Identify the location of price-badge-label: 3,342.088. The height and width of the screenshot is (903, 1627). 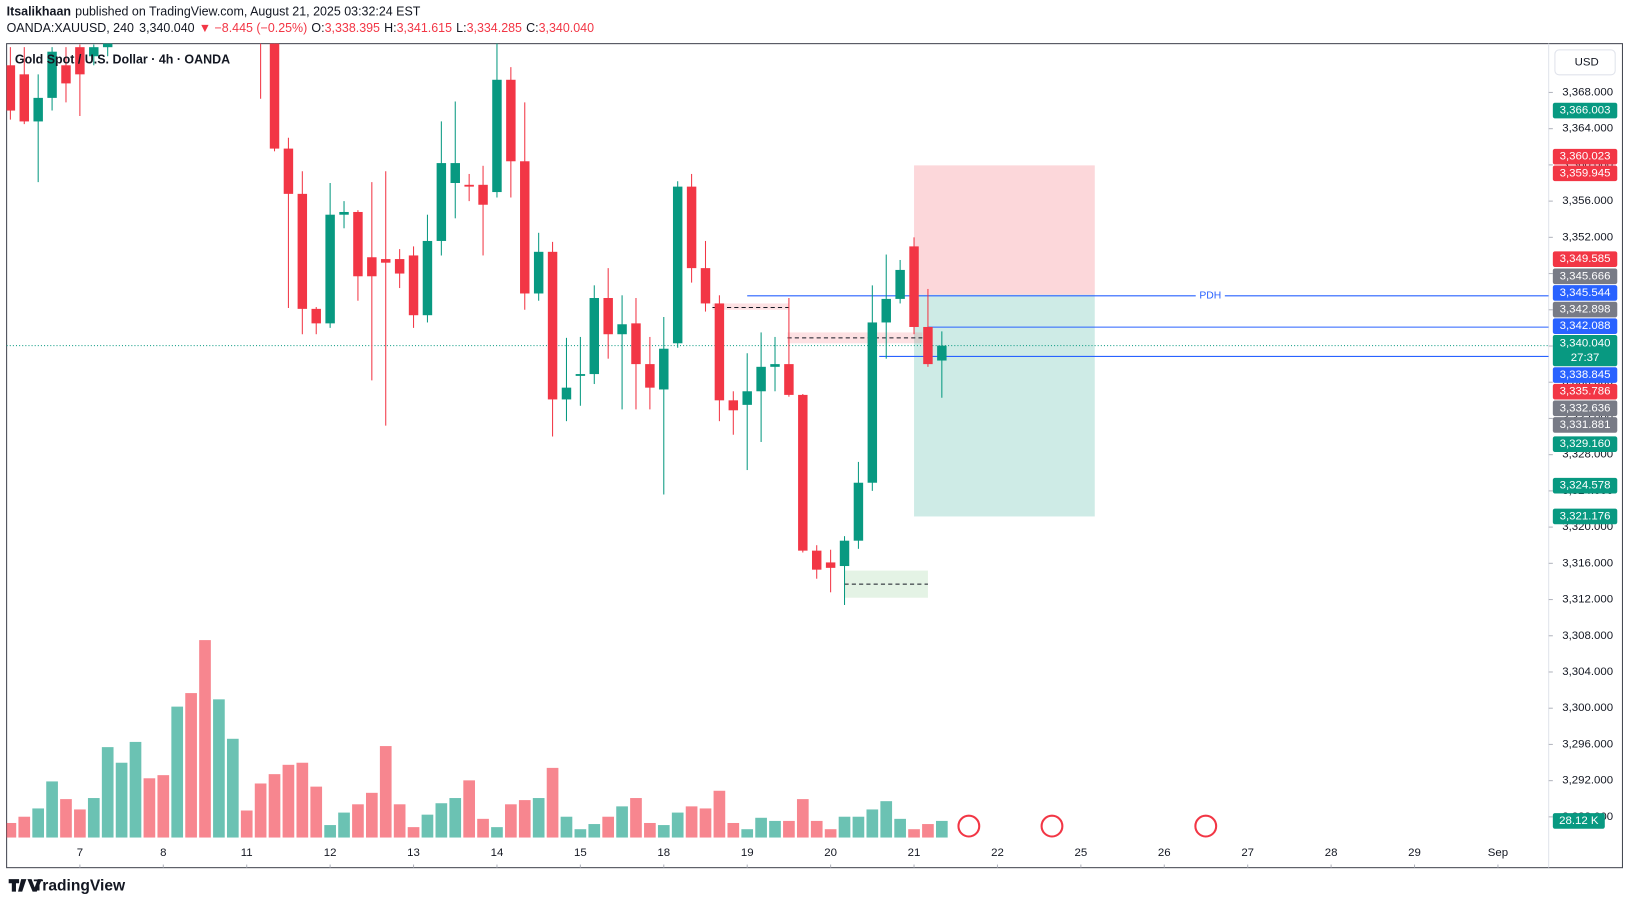
(1585, 326).